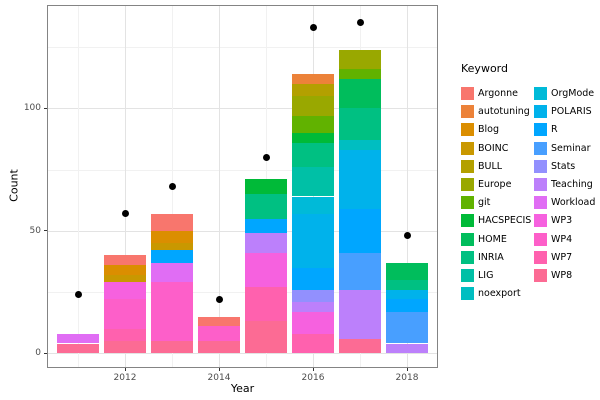  I want to click on legend-label: HACSPECIS, so click(505, 221).